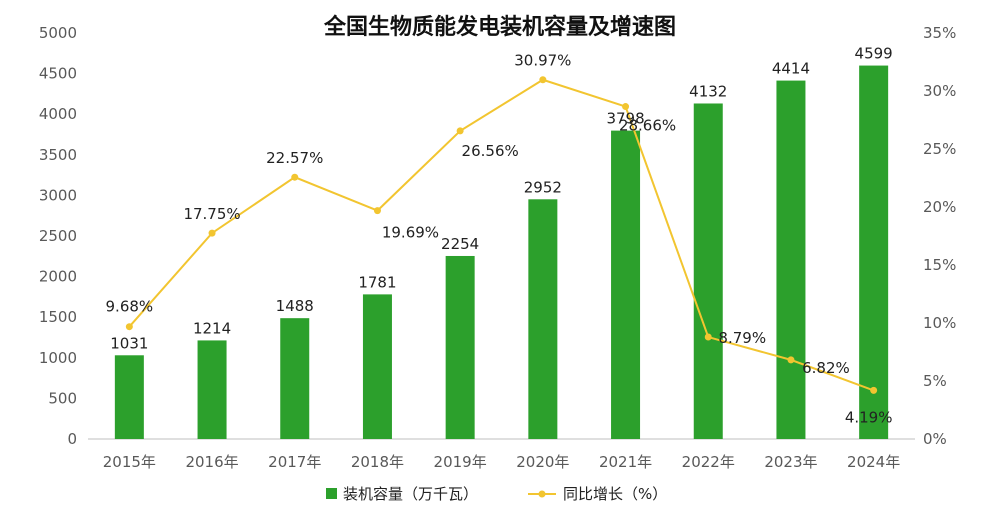 This screenshot has width=1000, height=519. Describe the element at coordinates (542, 462) in the screenshot. I see `x-tick-label: 2020年` at that location.